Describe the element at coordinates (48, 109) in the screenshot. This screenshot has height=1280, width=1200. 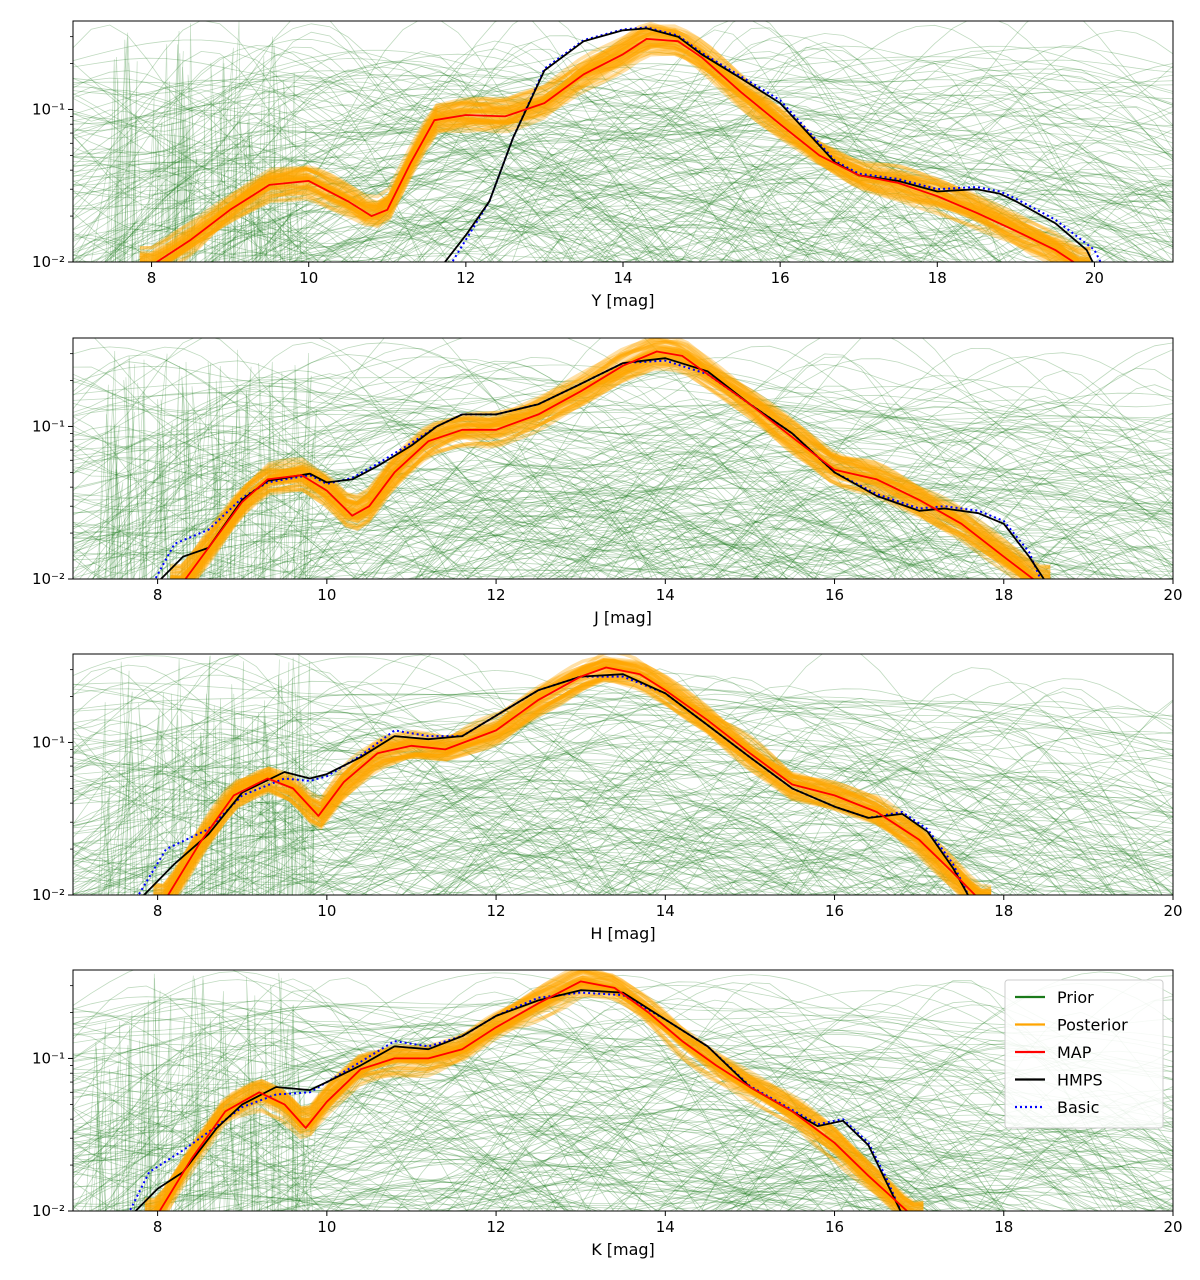
I see `y-tick-label: 10⁻¹` at that location.